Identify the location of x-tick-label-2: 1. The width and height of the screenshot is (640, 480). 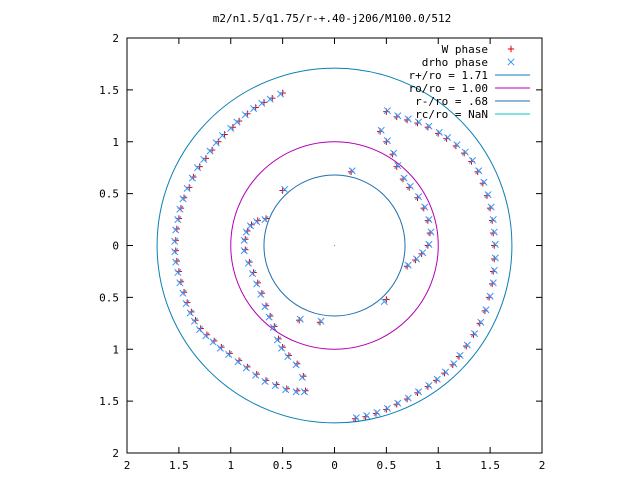
(230, 465).